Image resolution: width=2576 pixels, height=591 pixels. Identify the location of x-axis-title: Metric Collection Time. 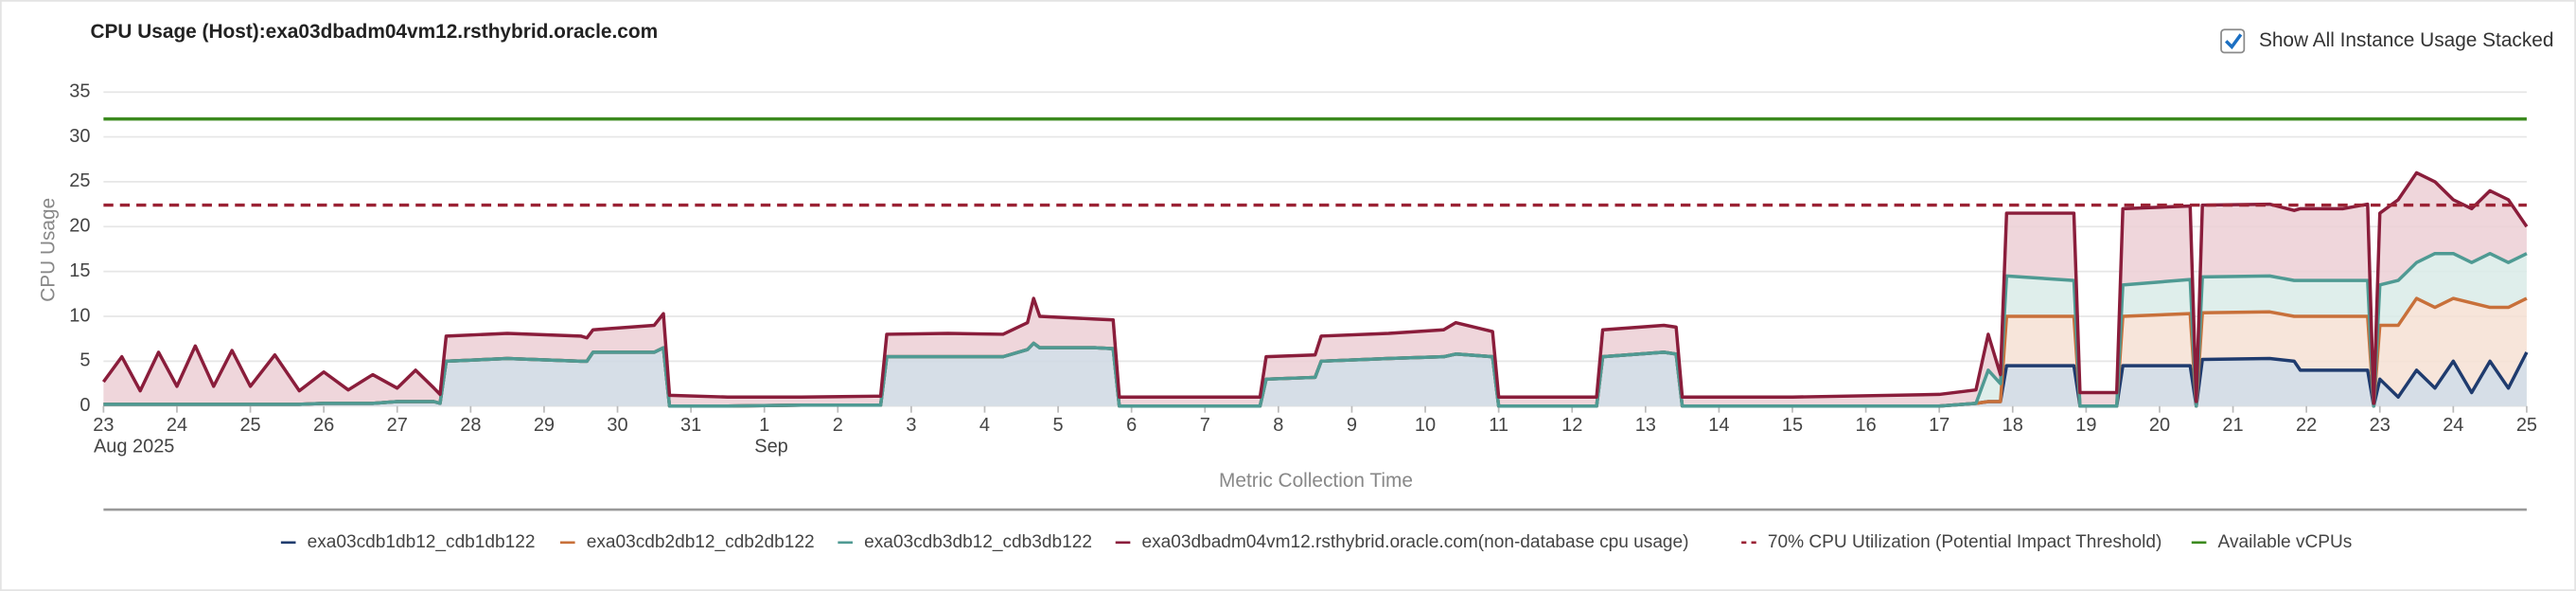
(1316, 481).